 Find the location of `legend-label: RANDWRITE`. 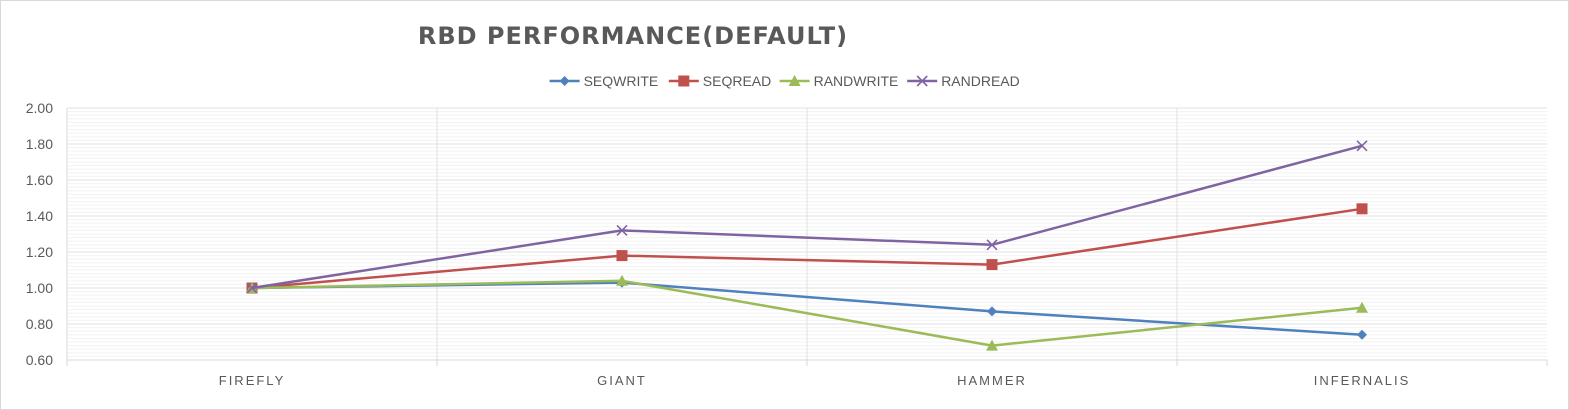

legend-label: RANDWRITE is located at coordinates (856, 81).